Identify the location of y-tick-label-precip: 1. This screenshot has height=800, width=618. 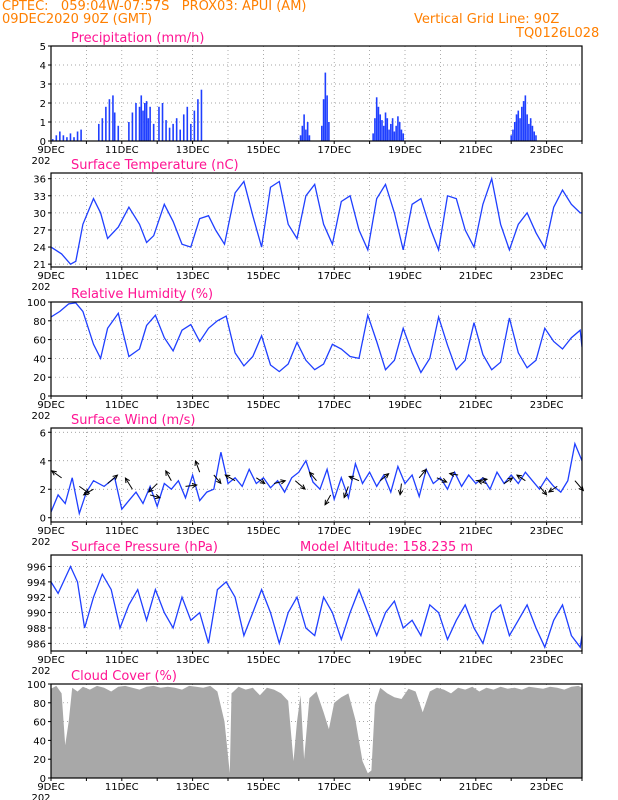
(43, 123).